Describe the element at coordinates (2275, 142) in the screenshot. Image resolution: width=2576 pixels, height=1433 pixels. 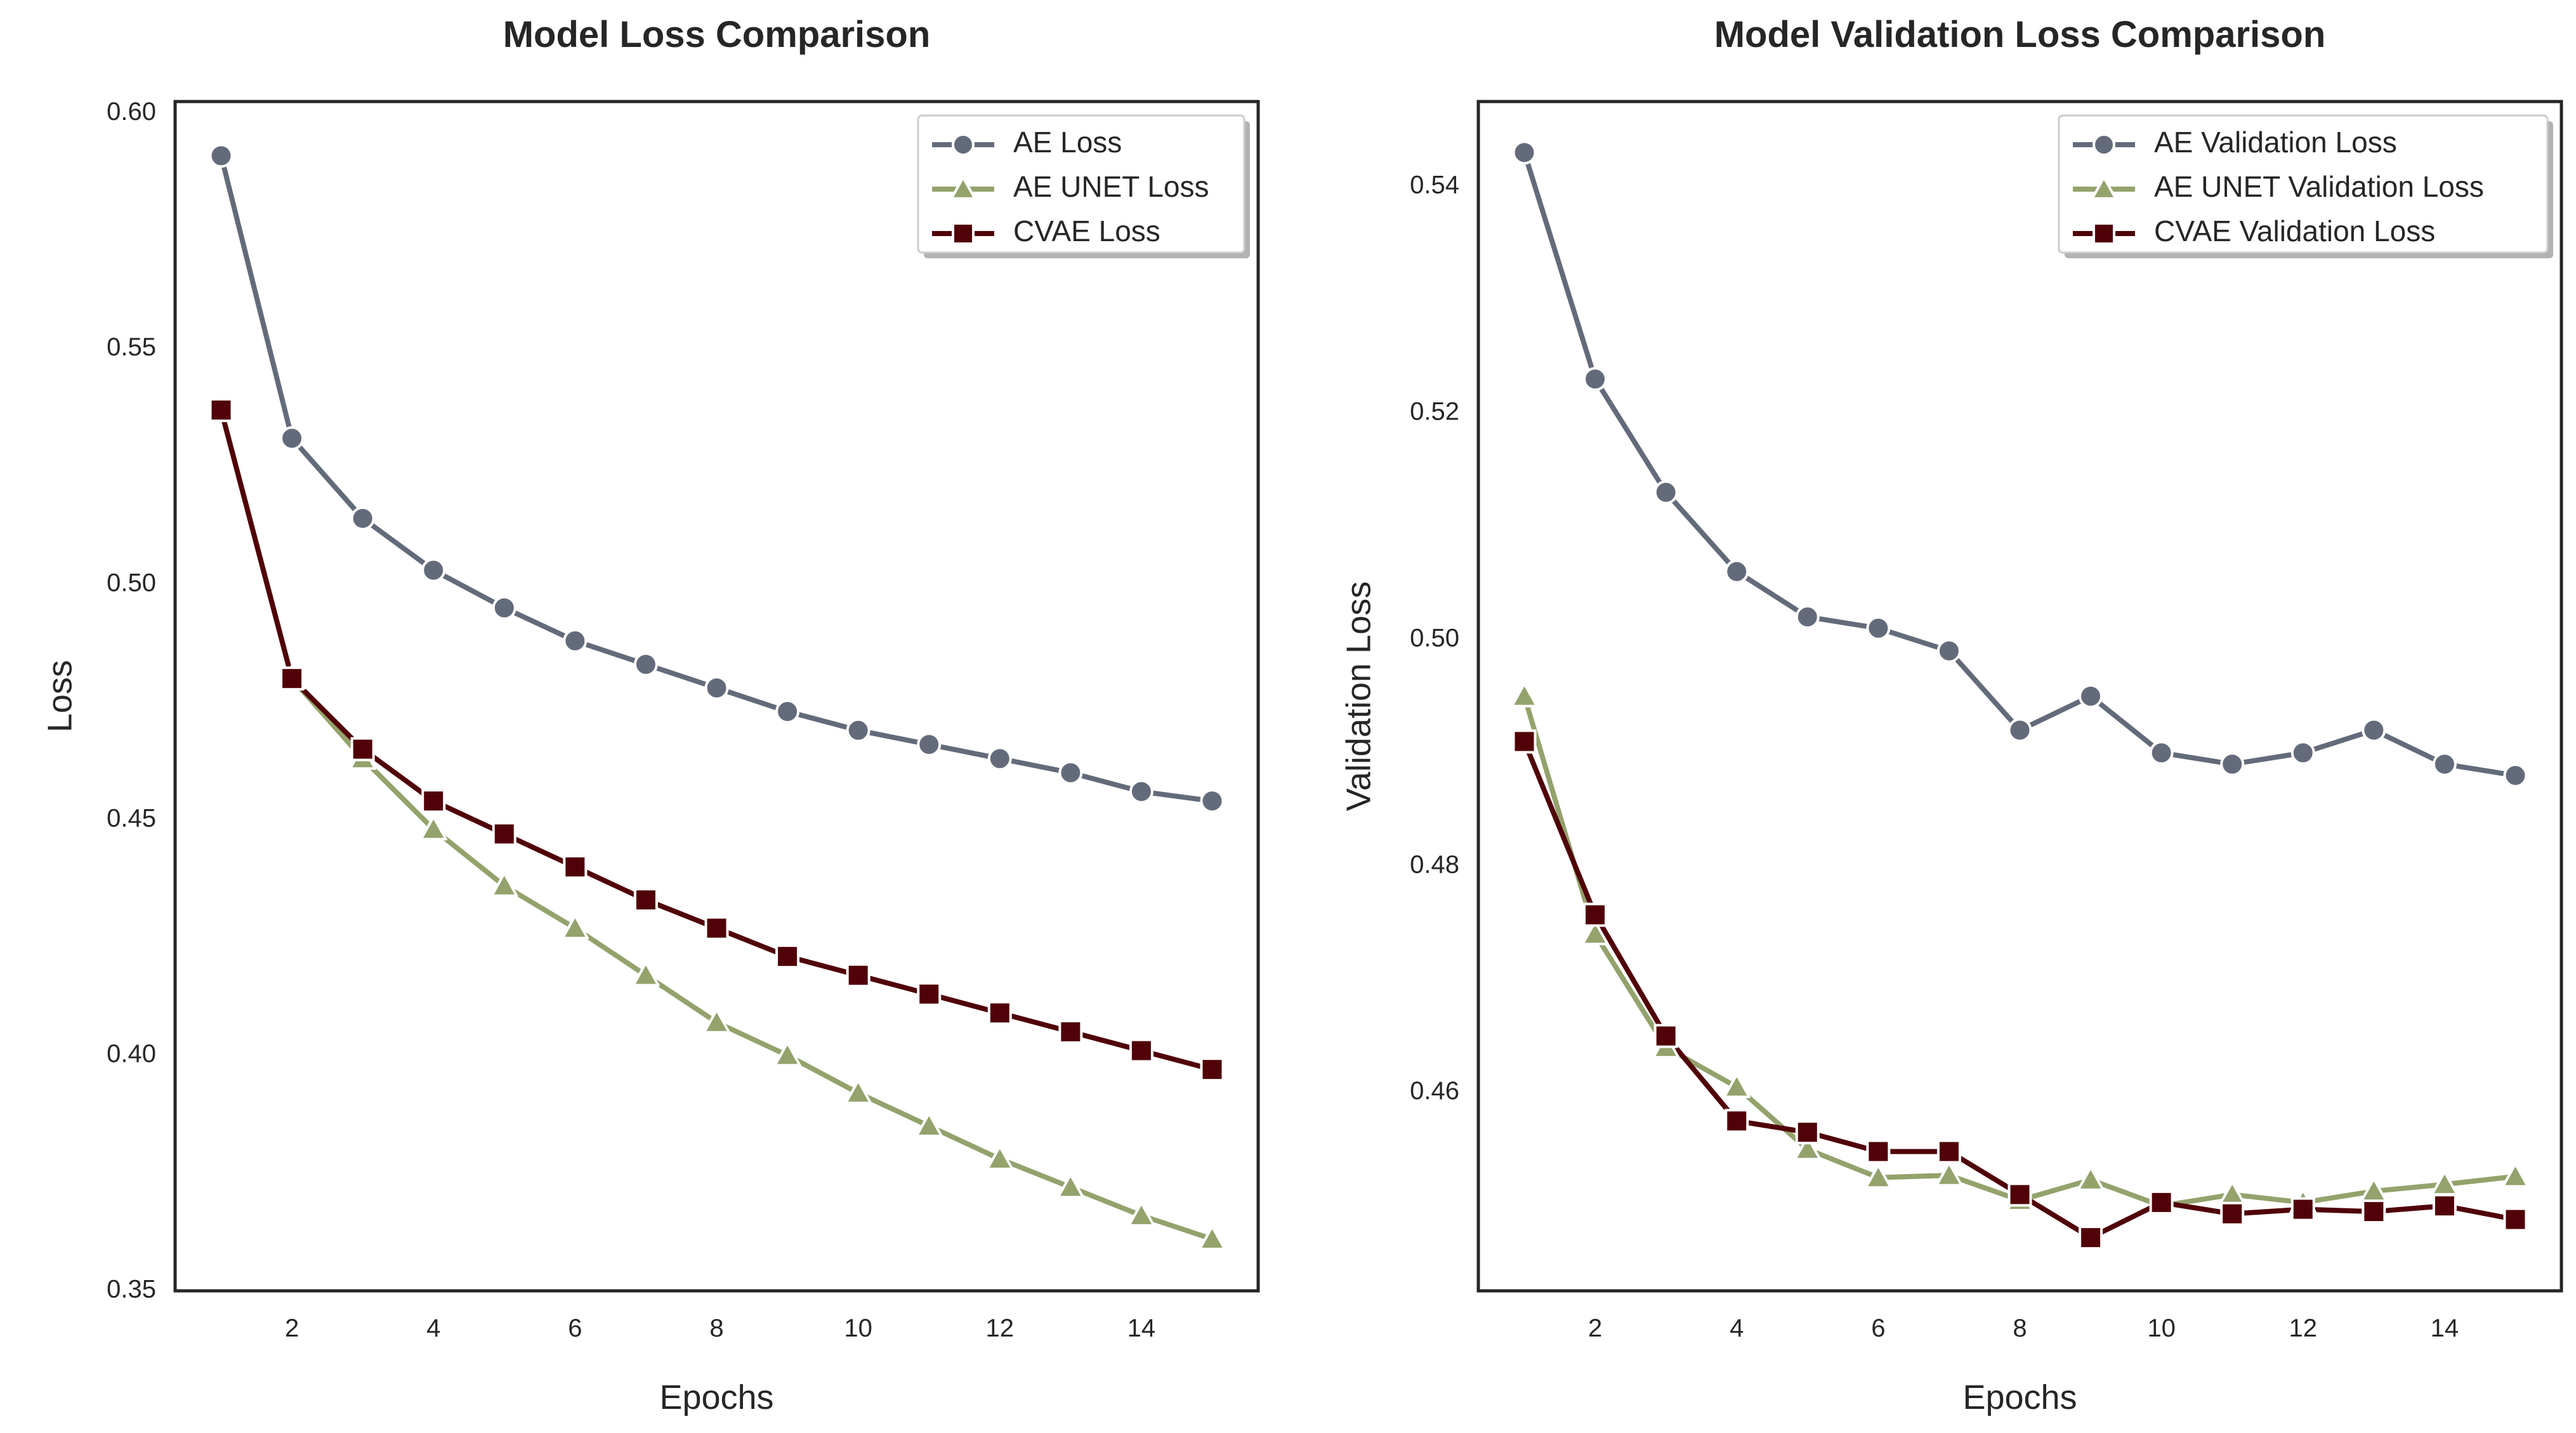
I see `legend-entry-1: AE Validation Loss` at that location.